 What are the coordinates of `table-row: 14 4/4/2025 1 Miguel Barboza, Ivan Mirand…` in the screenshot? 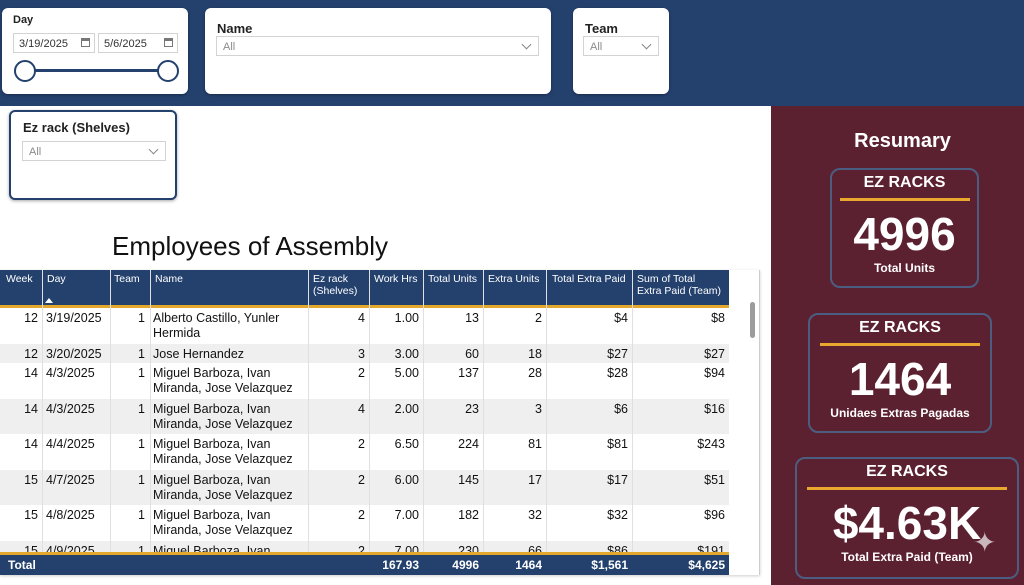 It's located at (364, 452).